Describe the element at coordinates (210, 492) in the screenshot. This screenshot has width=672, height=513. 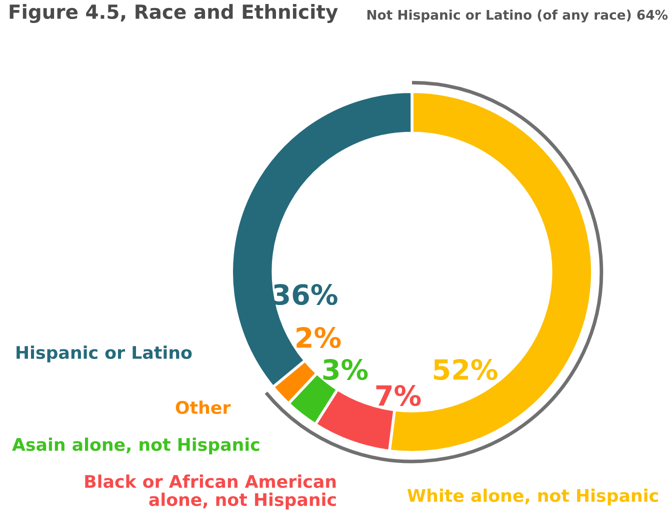
I see `slice-label: Black or African American alone, not Hispanic` at that location.